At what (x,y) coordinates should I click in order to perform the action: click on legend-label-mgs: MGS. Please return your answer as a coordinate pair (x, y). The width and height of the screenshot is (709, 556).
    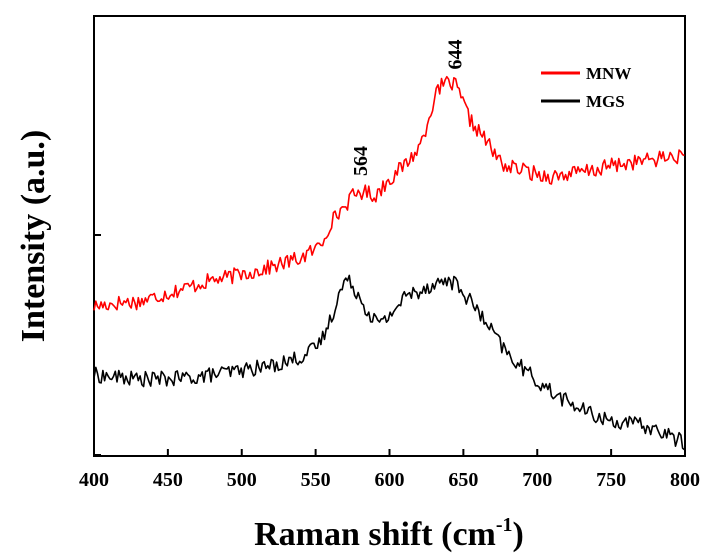
    Looking at the image, I should click on (605, 101).